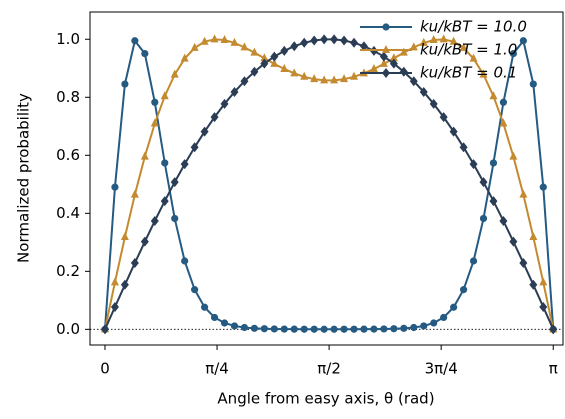 The height and width of the screenshot is (419, 565). Describe the element at coordinates (217, 369) in the screenshot. I see `x-tick-label: π/4` at that location.